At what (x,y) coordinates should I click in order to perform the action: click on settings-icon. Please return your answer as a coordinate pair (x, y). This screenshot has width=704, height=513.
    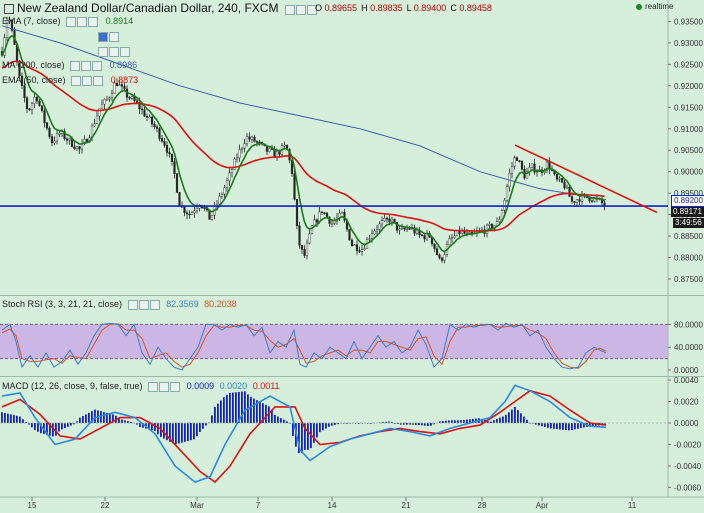
    Looking at the image, I should click on (289, 9).